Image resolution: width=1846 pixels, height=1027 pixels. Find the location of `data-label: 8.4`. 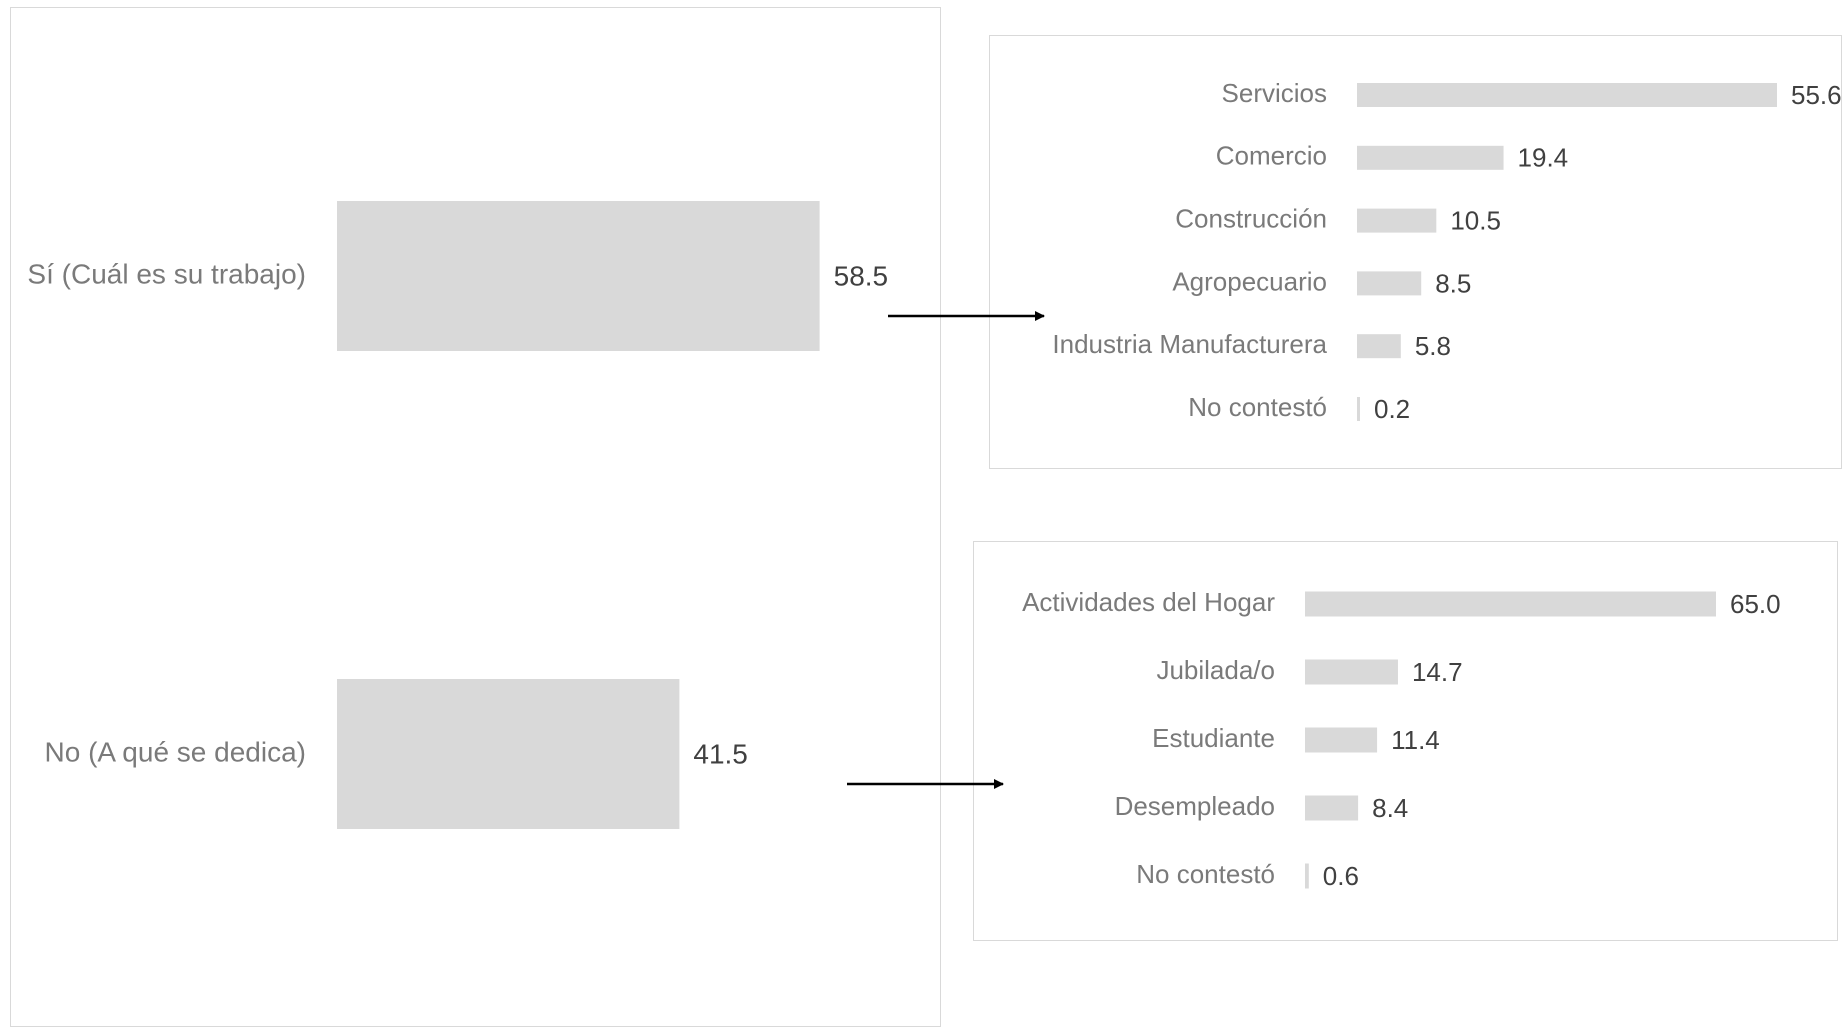

data-label: 8.4 is located at coordinates (1390, 808).